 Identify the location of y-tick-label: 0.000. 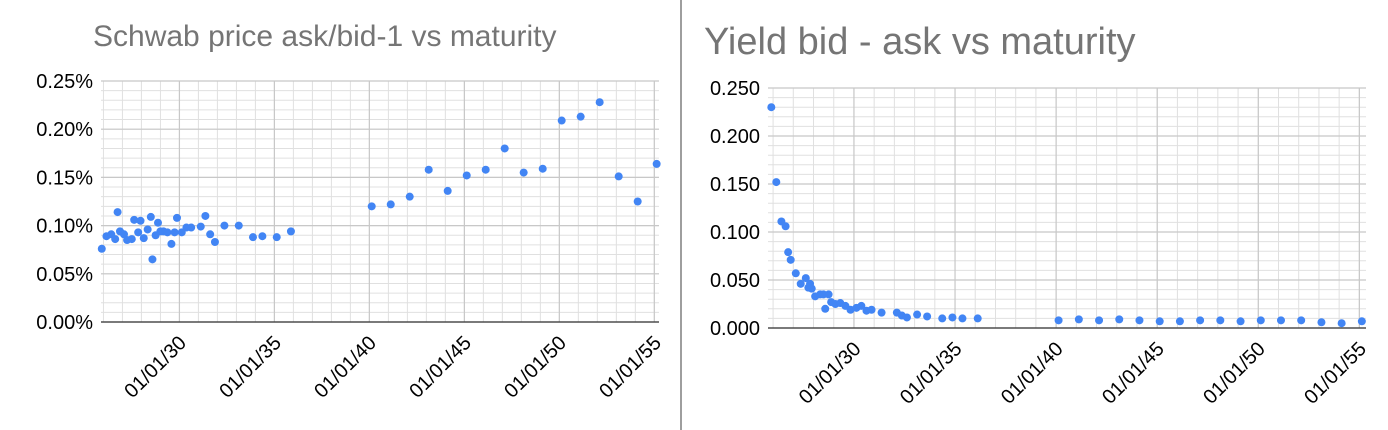
(735, 329).